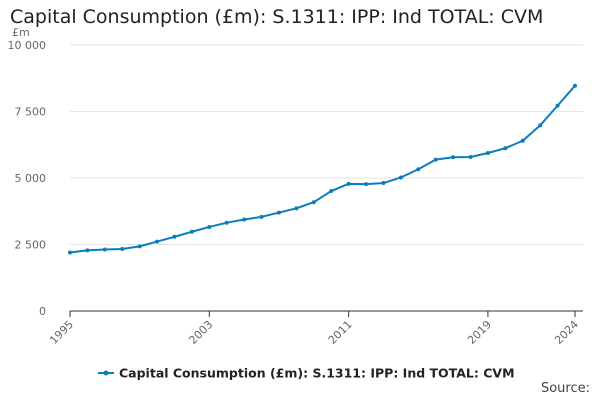  Describe the element at coordinates (21, 32) in the screenshot. I see `y-axis-unit-label: £m` at that location.